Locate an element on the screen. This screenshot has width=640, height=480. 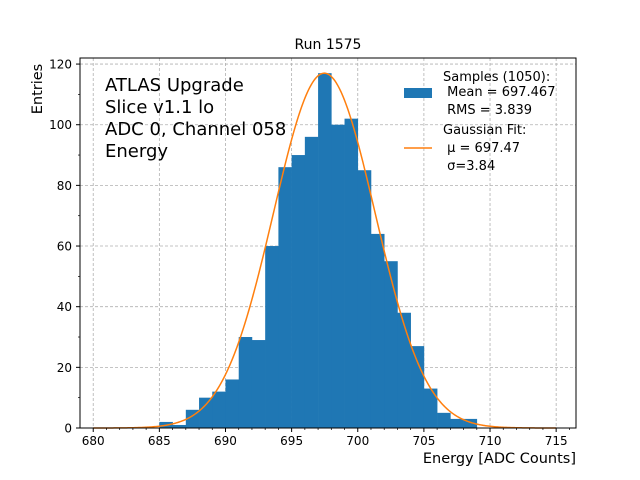
x-tick-label: 710 is located at coordinates (490, 441).